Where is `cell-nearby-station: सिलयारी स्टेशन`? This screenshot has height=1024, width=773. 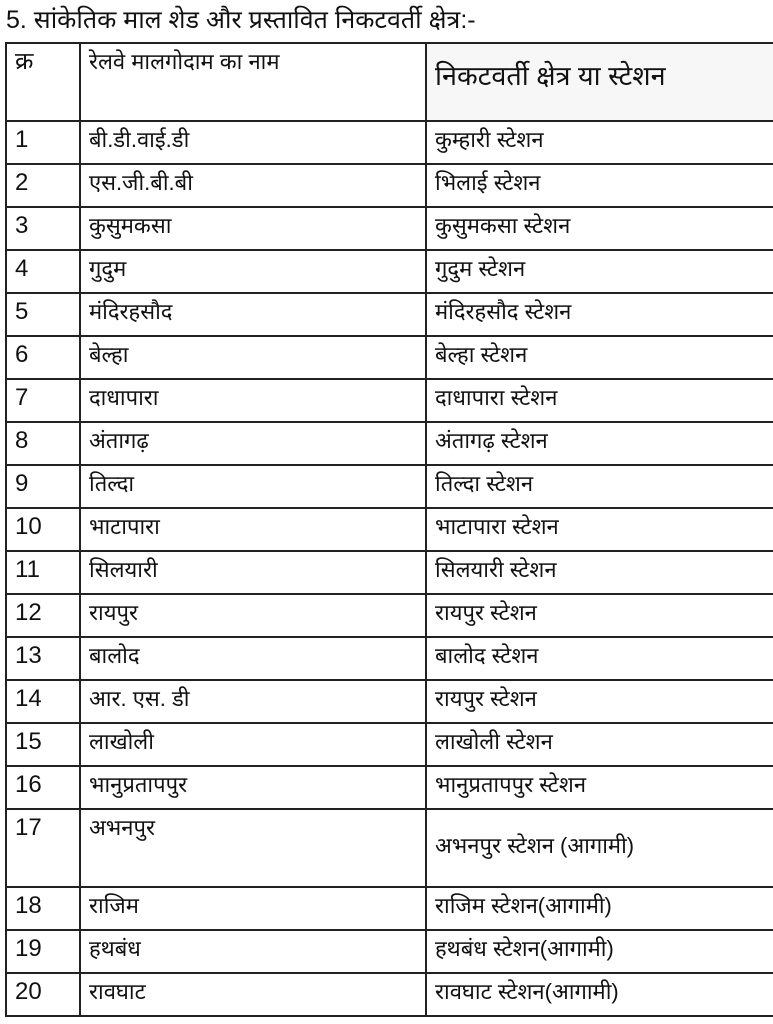
cell-nearby-station: सिलयारी स्टेशन is located at coordinates (599, 572).